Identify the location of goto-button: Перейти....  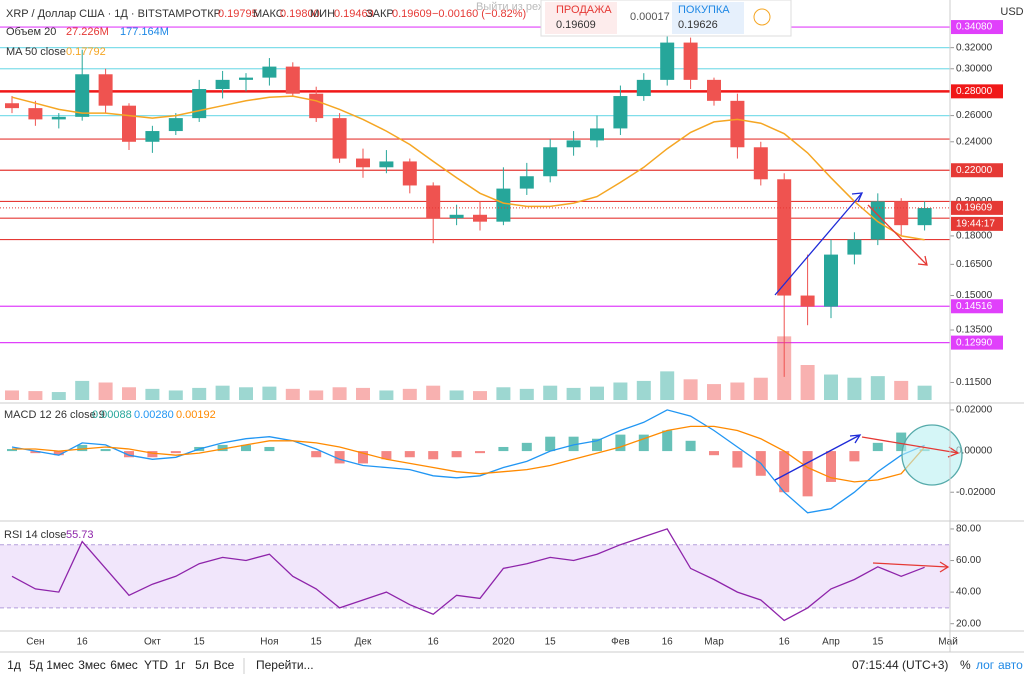
(285, 665).